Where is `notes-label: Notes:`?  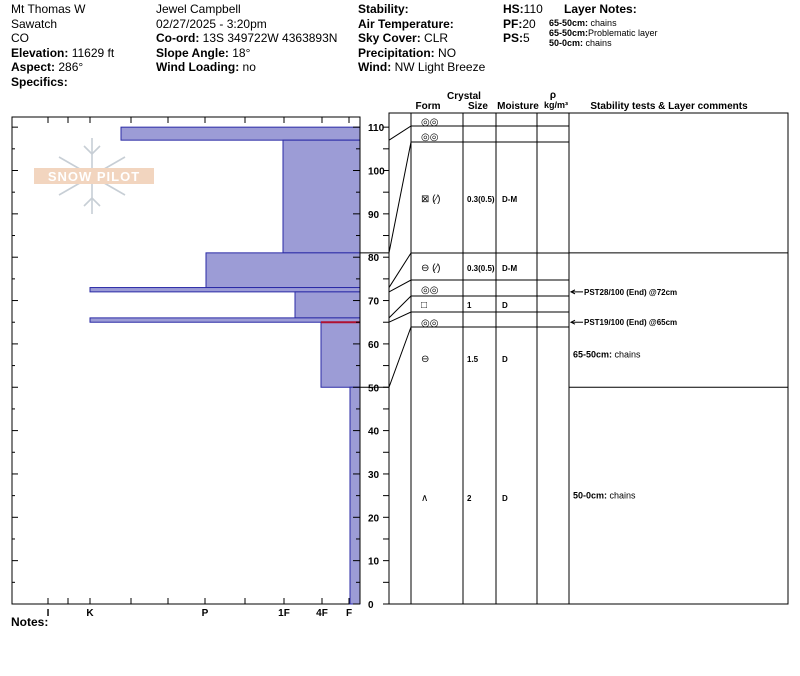 notes-label: Notes: is located at coordinates (30, 622).